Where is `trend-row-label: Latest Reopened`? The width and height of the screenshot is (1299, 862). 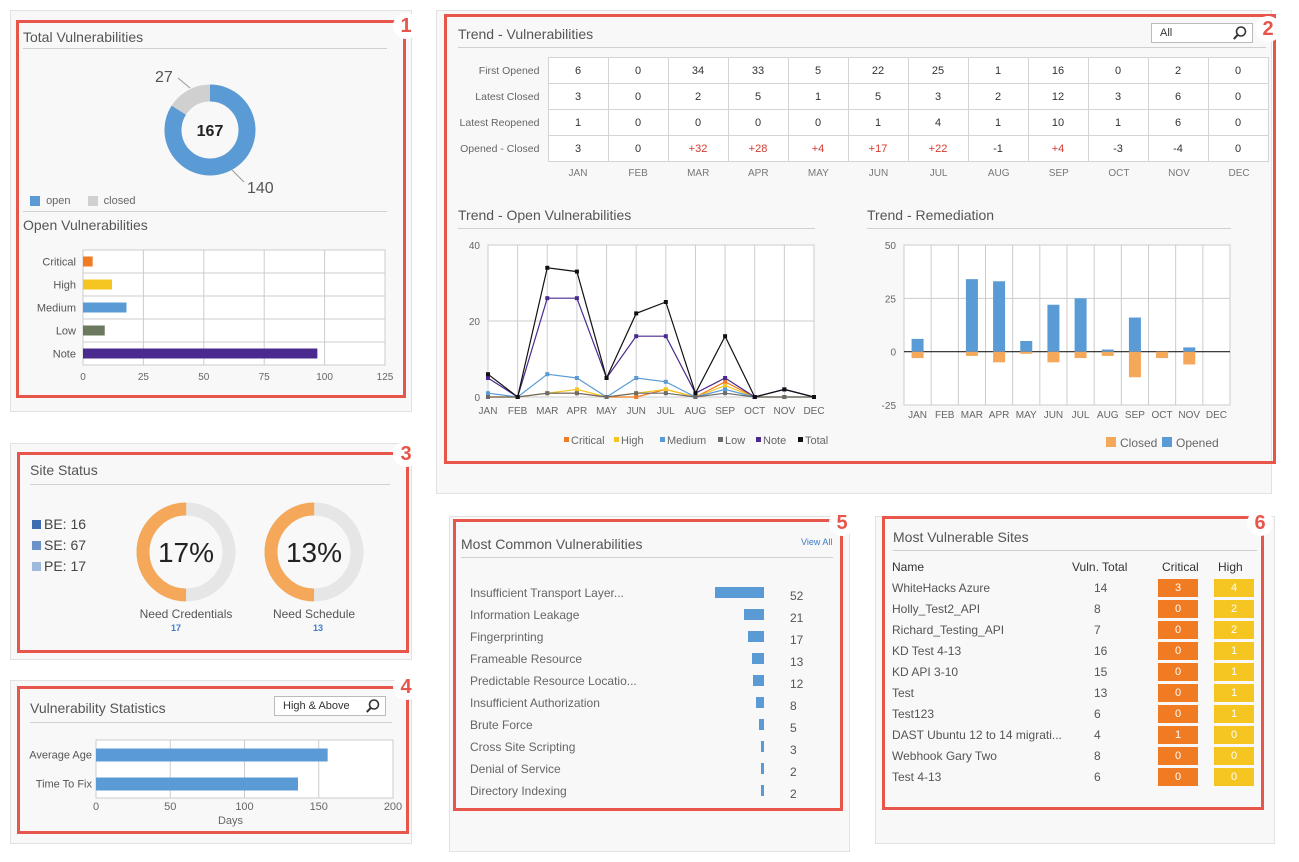
trend-row-label: Latest Reopened is located at coordinates (499, 122).